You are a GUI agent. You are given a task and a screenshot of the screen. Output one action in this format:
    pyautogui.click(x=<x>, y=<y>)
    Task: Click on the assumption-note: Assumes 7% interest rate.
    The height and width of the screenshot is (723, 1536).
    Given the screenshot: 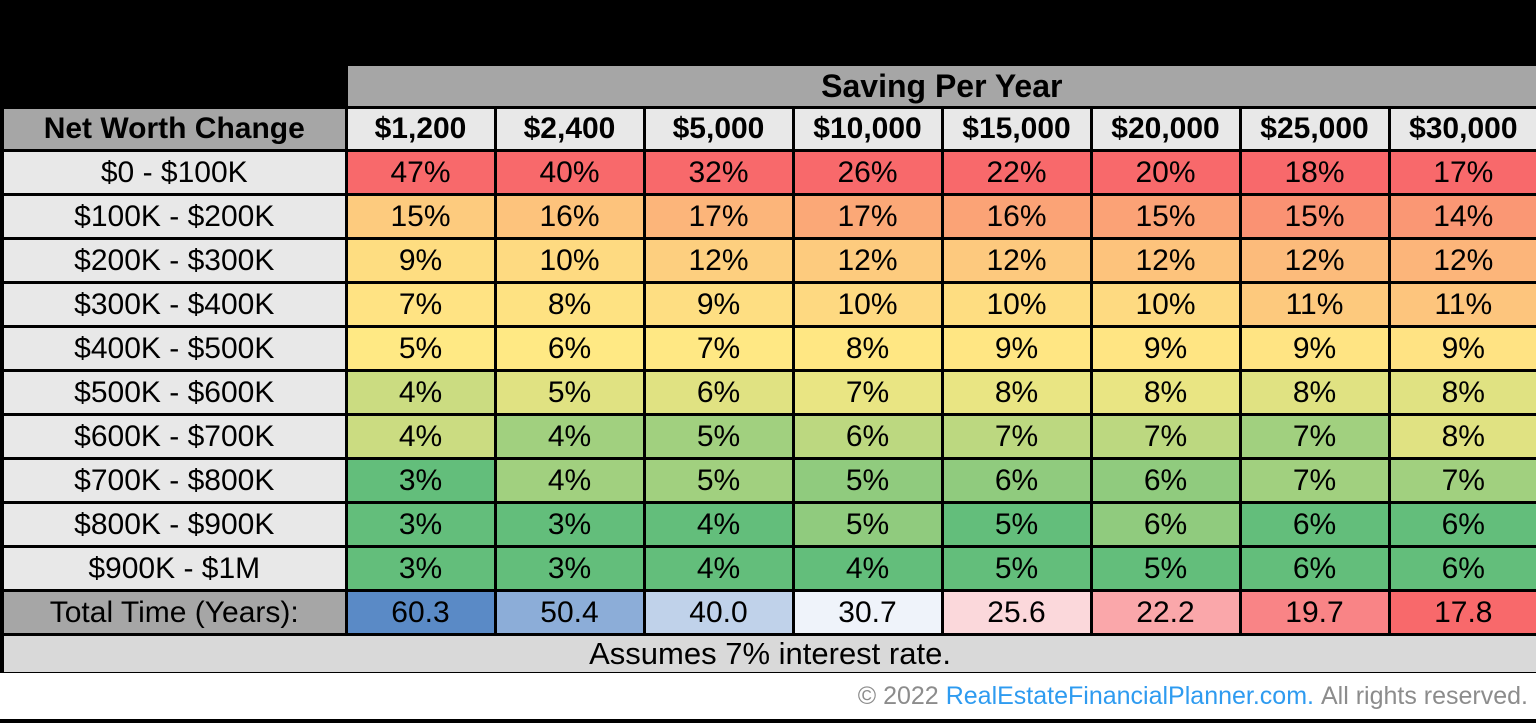 What is the action you would take?
    pyautogui.click(x=768, y=654)
    